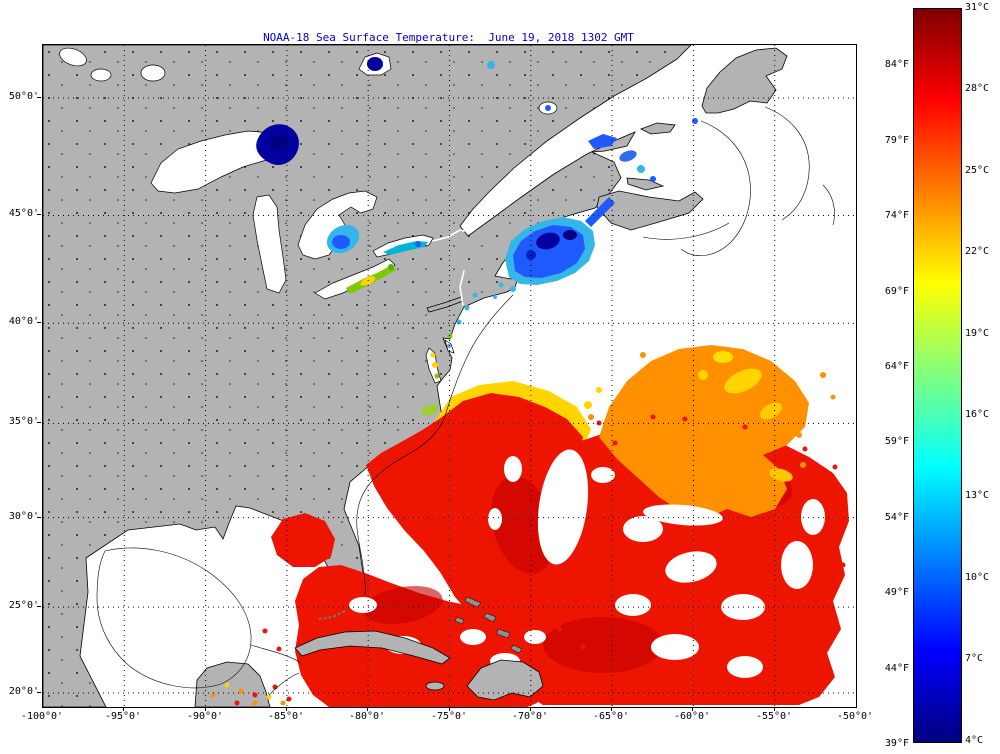  What do you see at coordinates (650, 210) in the screenshot?
I see `nova-scotia` at bounding box center [650, 210].